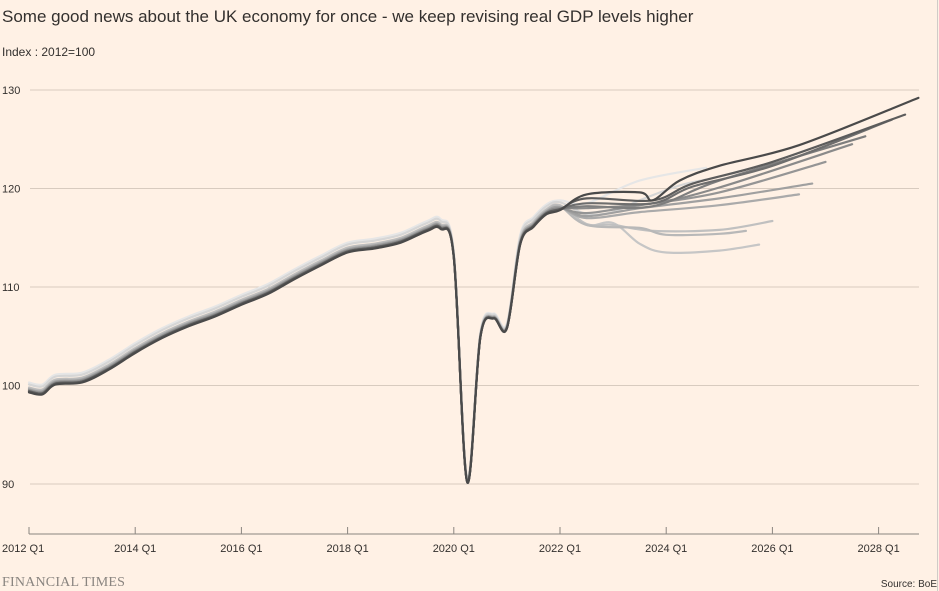 The image size is (939, 591). What do you see at coordinates (347, 549) in the screenshot?
I see `x-tick-label: 2018 Q1` at bounding box center [347, 549].